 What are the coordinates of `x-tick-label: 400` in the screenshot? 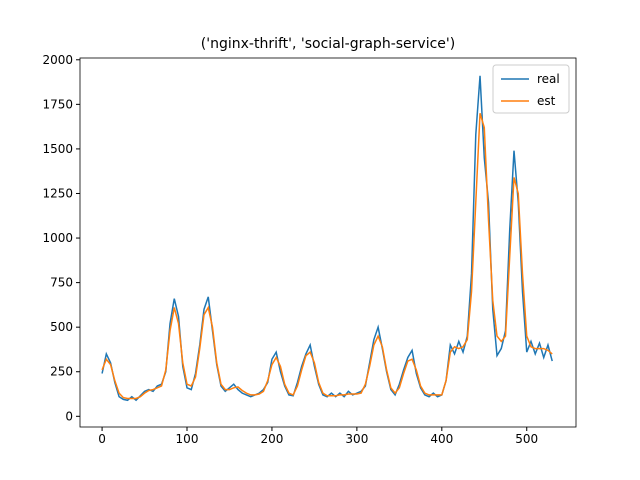 It's located at (441, 439).